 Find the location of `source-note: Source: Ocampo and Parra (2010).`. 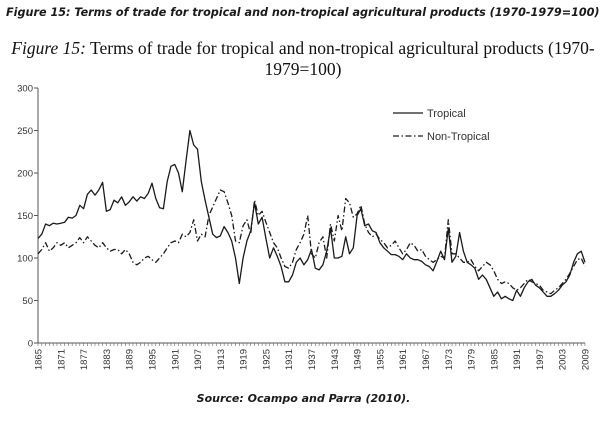

source-note: Source: Ocampo and Parra (2010). is located at coordinates (303, 398).